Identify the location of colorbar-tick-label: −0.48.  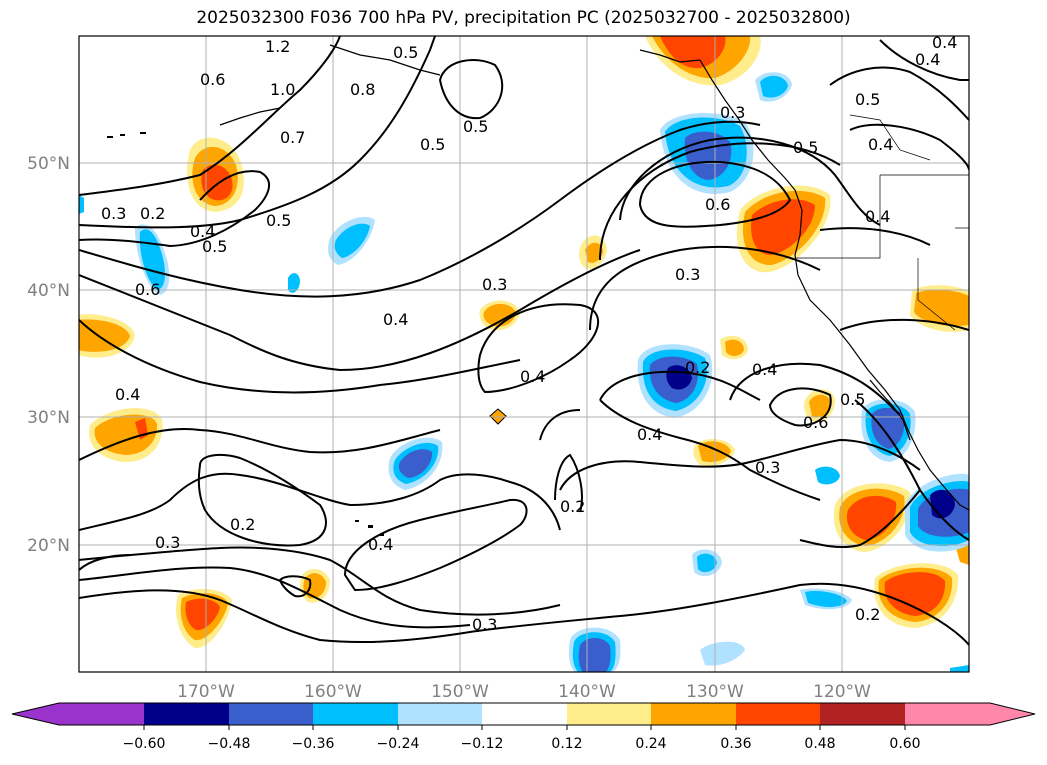
(229, 744).